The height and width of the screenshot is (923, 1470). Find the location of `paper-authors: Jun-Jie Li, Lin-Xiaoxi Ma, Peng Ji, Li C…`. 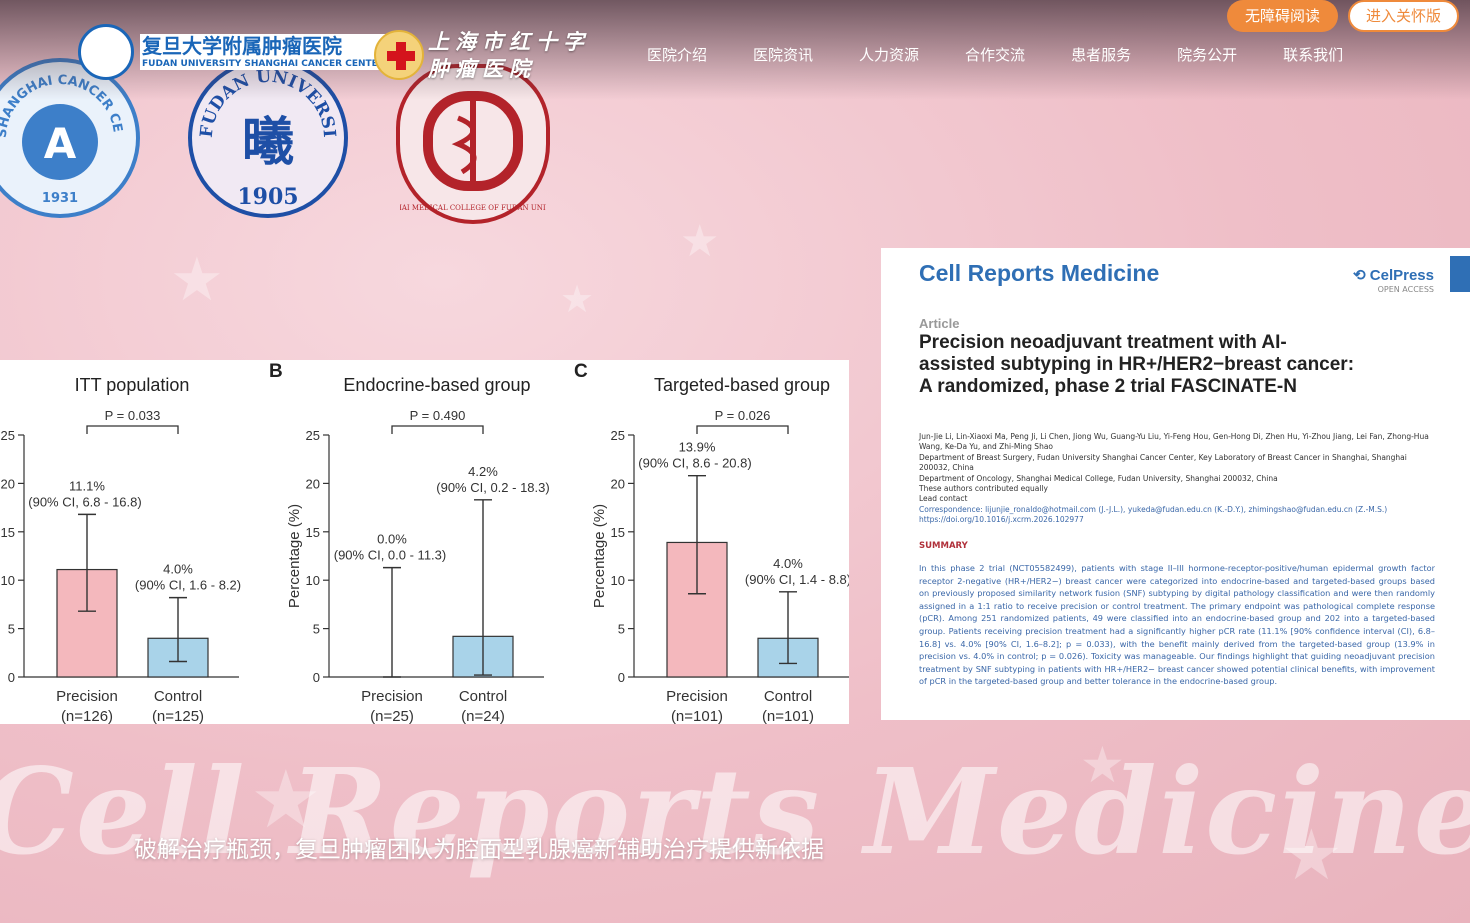

paper-authors: Jun-Jie Li, Lin-Xiaoxi Ma, Peng Ji, Li C… is located at coordinates (1174, 442).